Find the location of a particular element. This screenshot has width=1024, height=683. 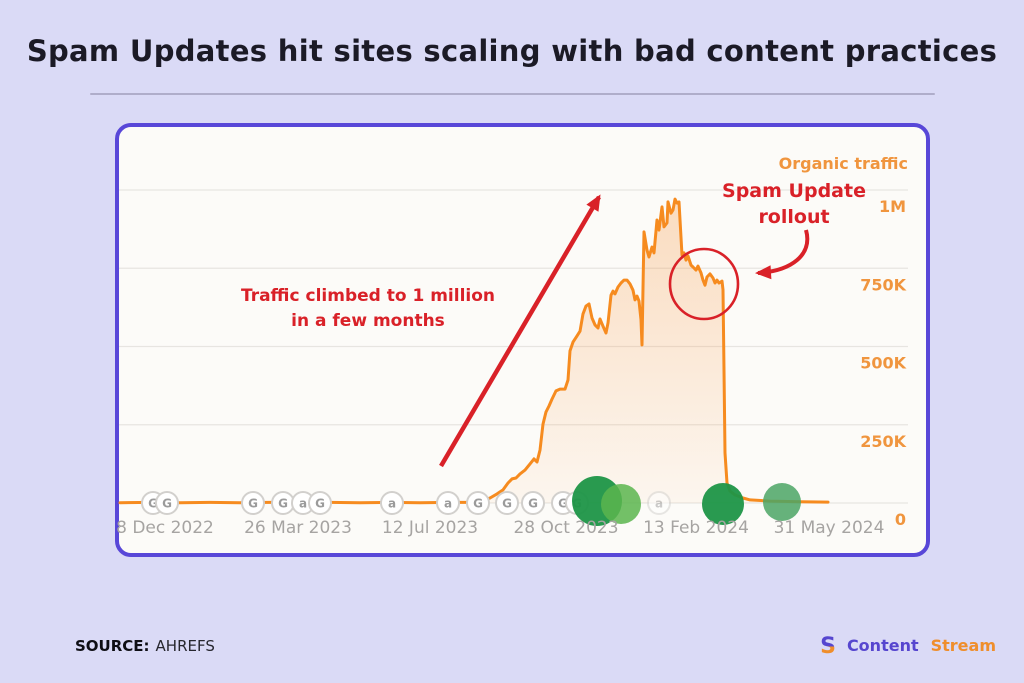

brand-logo: S Content Stream is located at coordinates (906, 645).